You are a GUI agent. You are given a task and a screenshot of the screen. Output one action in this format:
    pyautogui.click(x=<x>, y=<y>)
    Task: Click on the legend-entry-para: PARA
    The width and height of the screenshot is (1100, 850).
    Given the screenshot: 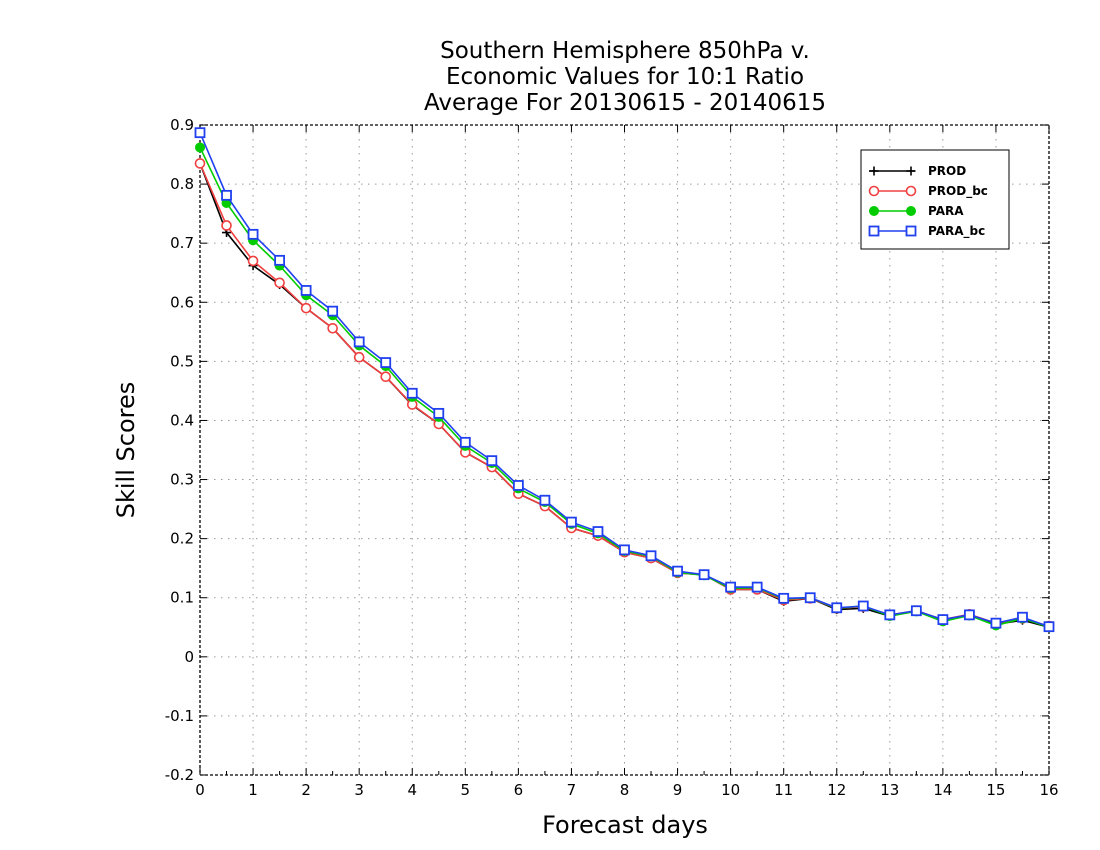 What is the action you would take?
    pyautogui.click(x=916, y=211)
    